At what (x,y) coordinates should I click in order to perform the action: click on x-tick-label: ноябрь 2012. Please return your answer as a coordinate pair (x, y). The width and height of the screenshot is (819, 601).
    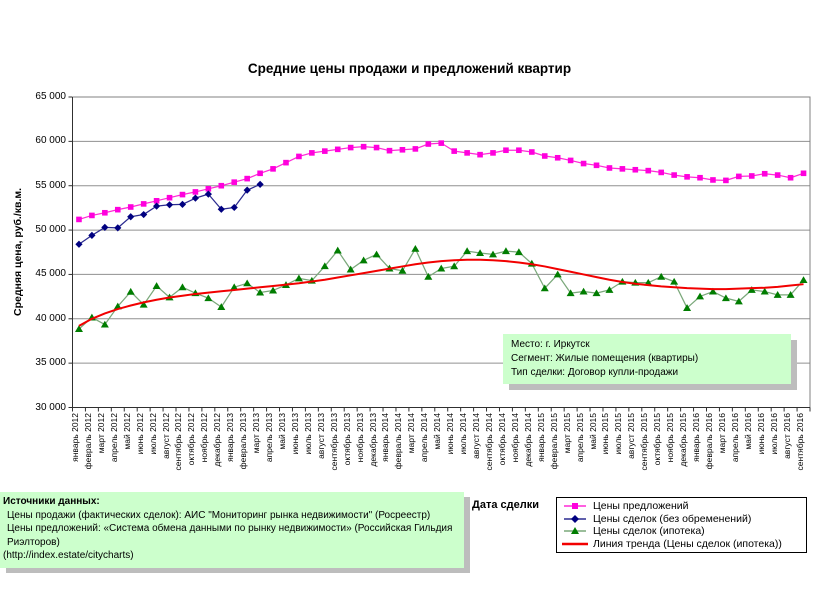
    Looking at the image, I should click on (204, 438).